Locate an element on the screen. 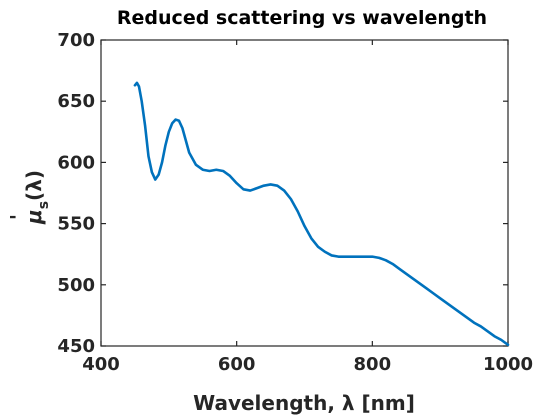 Image resolution: width=560 pixels, height=420 pixels. y-tick-label: 500 is located at coordinates (76, 285).